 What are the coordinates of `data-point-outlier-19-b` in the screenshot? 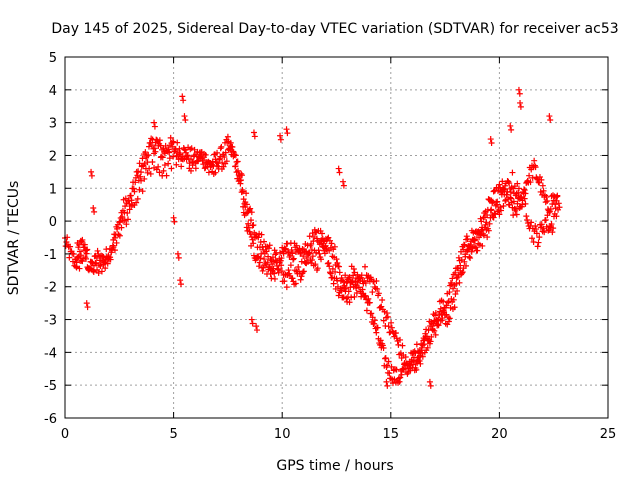 It's located at (387, 385).